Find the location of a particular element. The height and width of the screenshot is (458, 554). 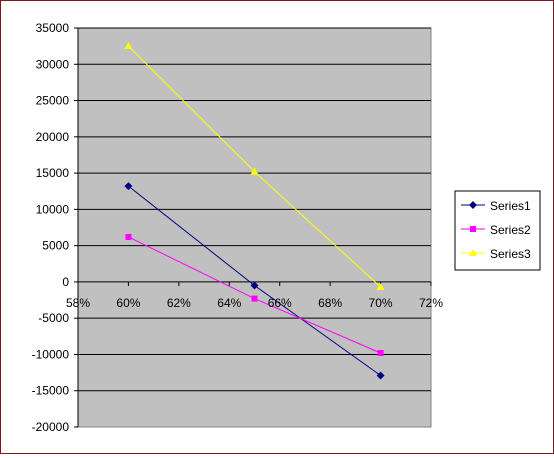

y-tick-label: 0 is located at coordinates (65, 282).